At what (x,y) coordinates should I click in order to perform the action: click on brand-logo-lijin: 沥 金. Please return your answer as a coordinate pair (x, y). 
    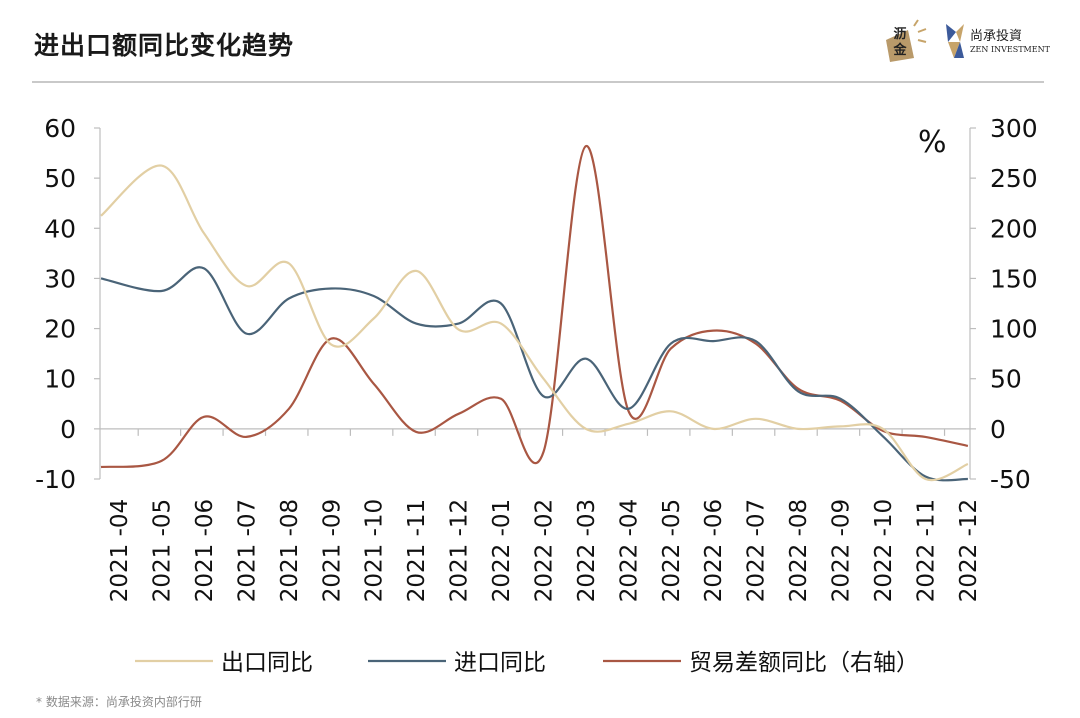
    Looking at the image, I should click on (906, 40).